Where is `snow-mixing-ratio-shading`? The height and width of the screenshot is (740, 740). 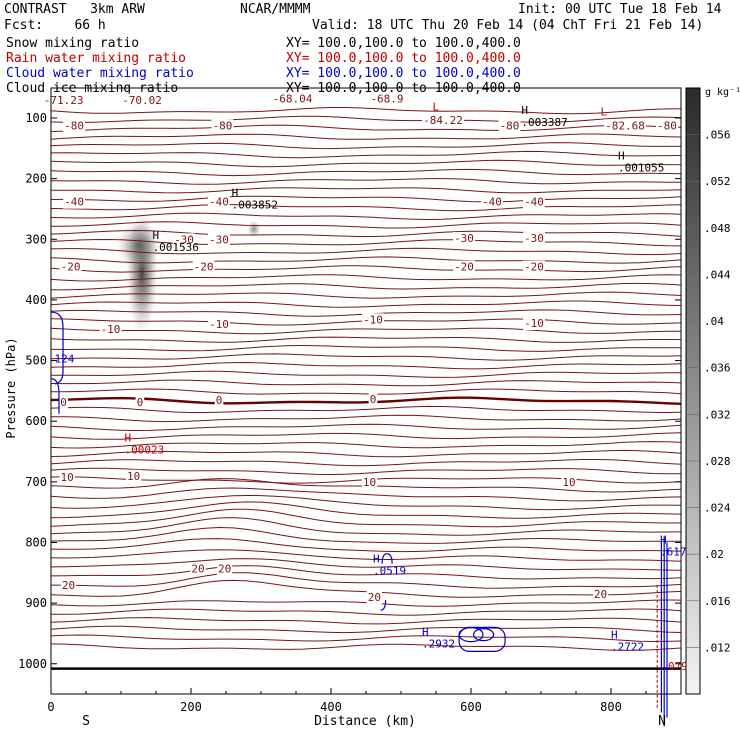 snow-mixing-ratio-shading is located at coordinates (188, 272).